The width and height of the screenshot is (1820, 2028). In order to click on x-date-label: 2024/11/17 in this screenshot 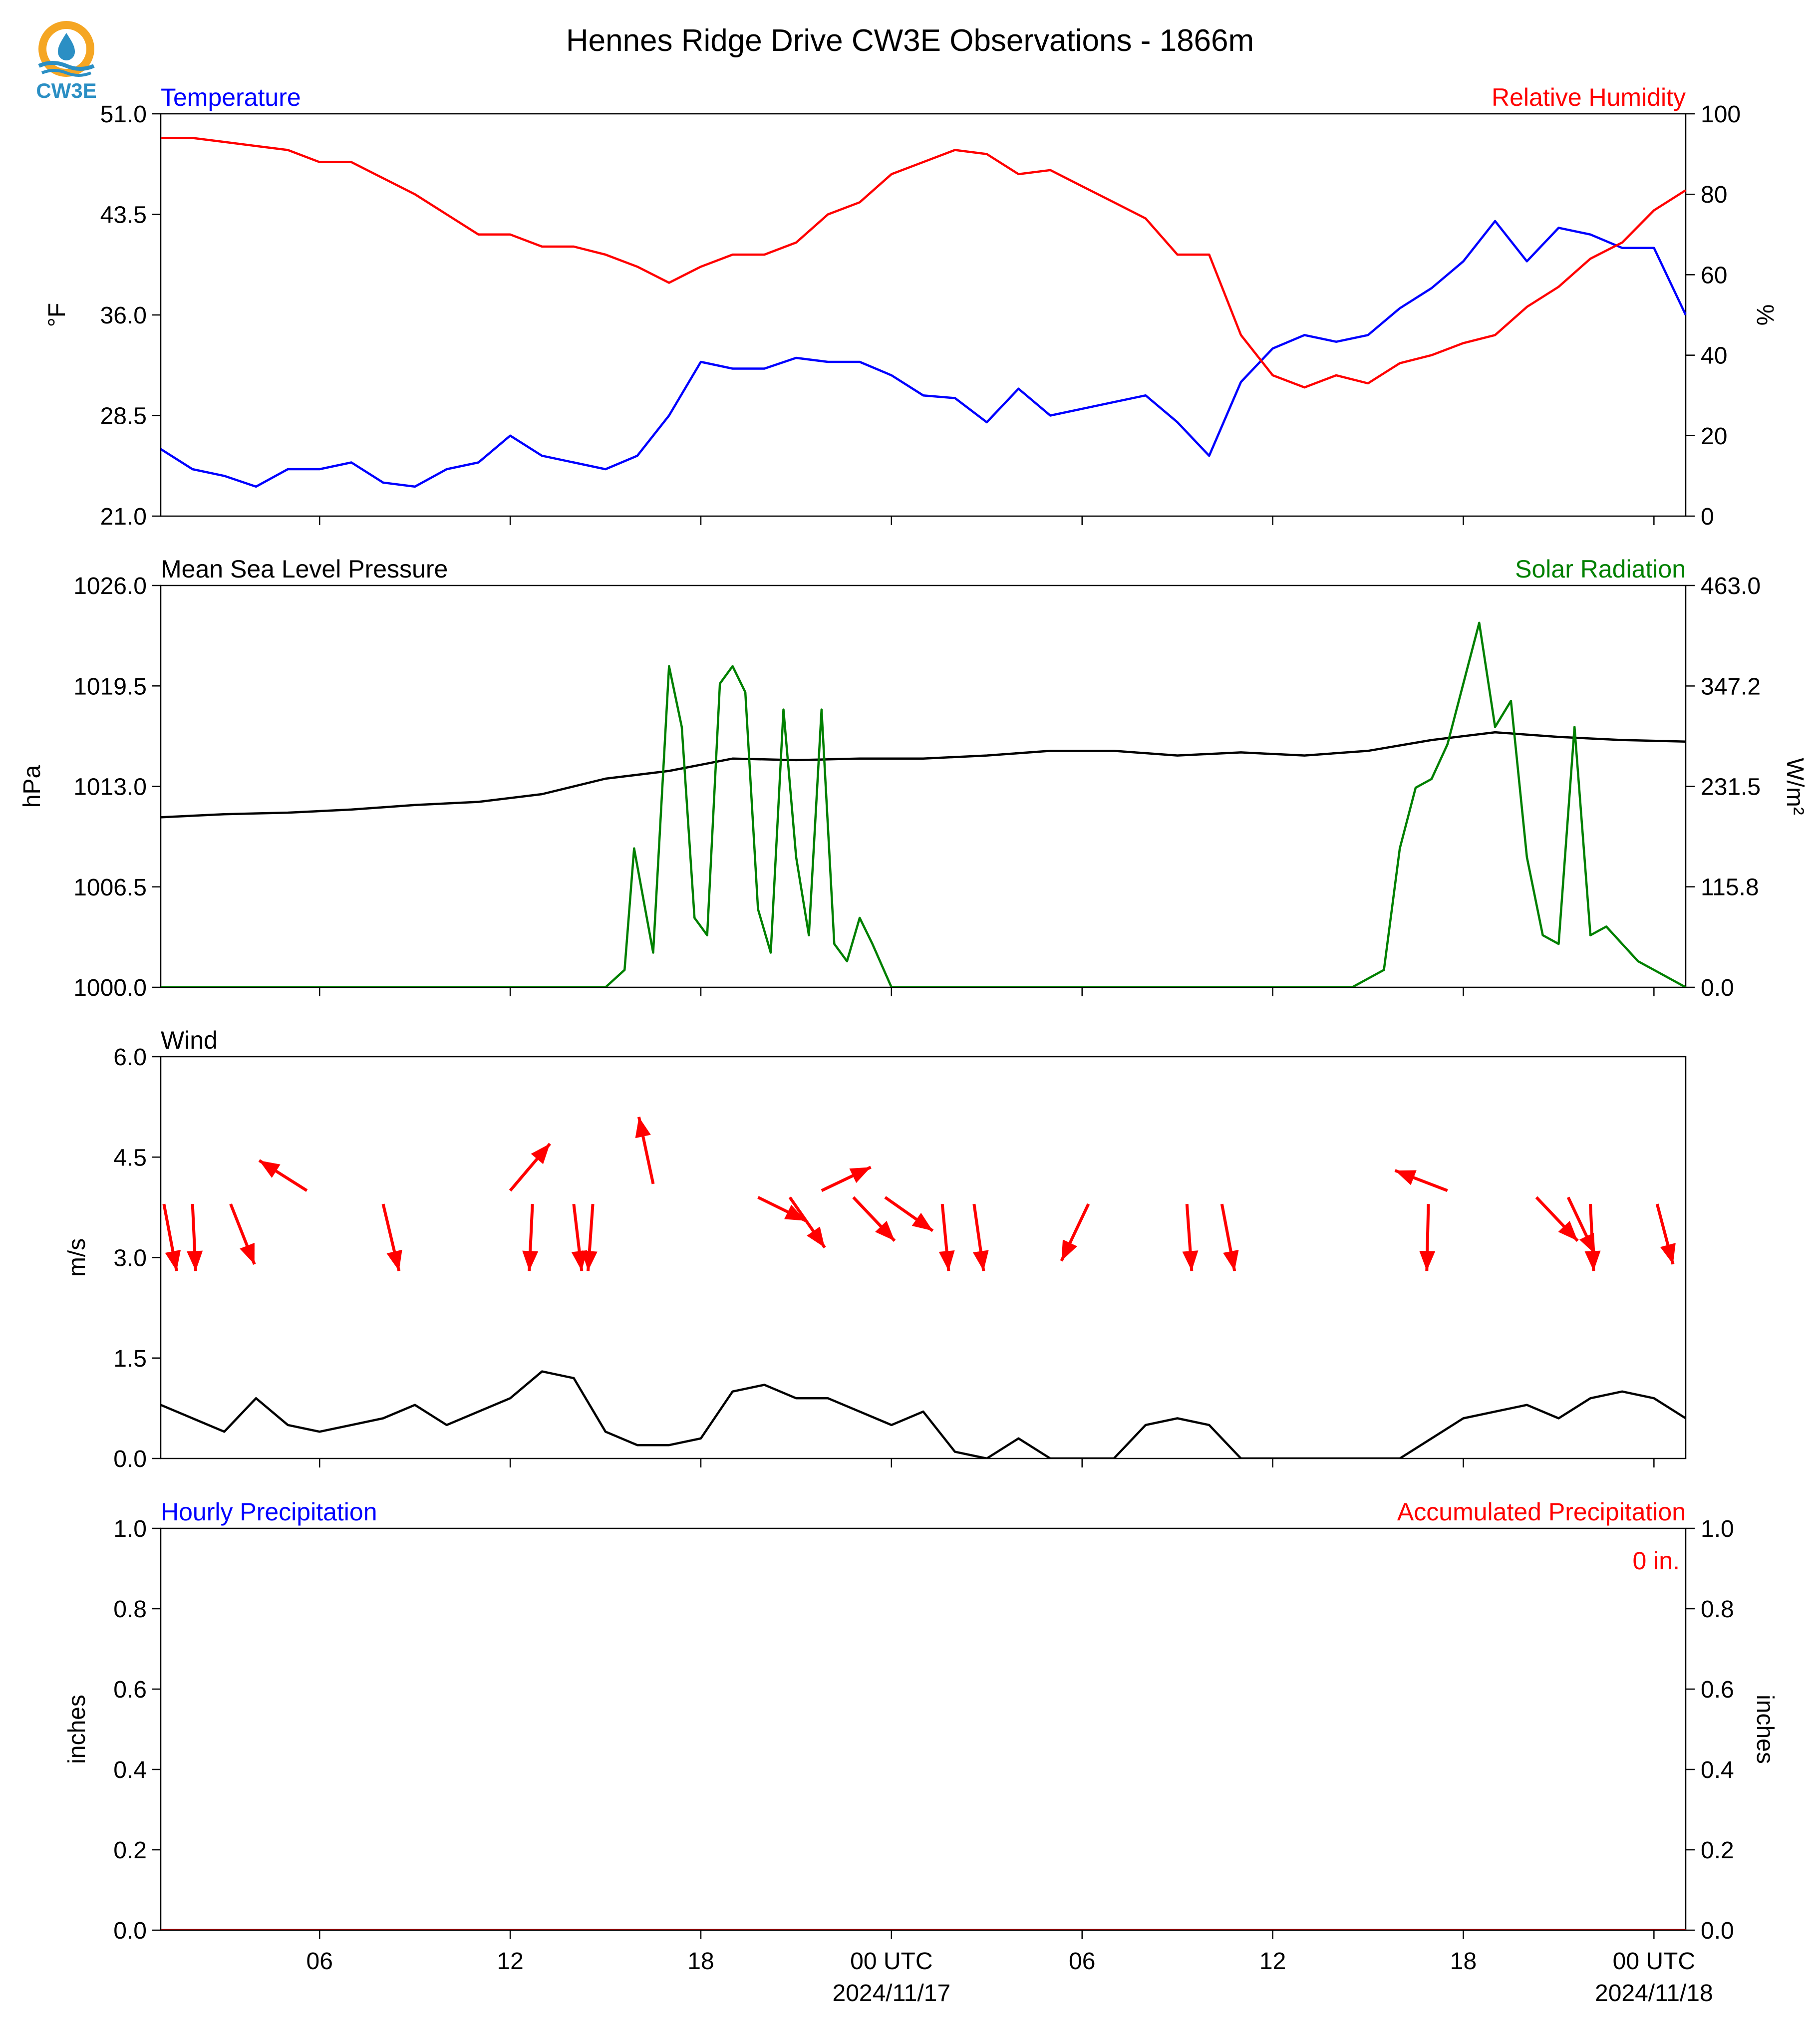, I will do `click(892, 1993)`.